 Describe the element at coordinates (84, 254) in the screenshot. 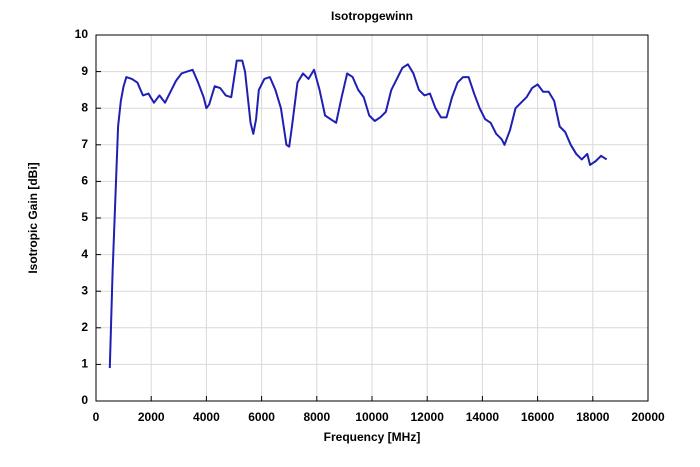

I see `y-tick-label: 4` at that location.